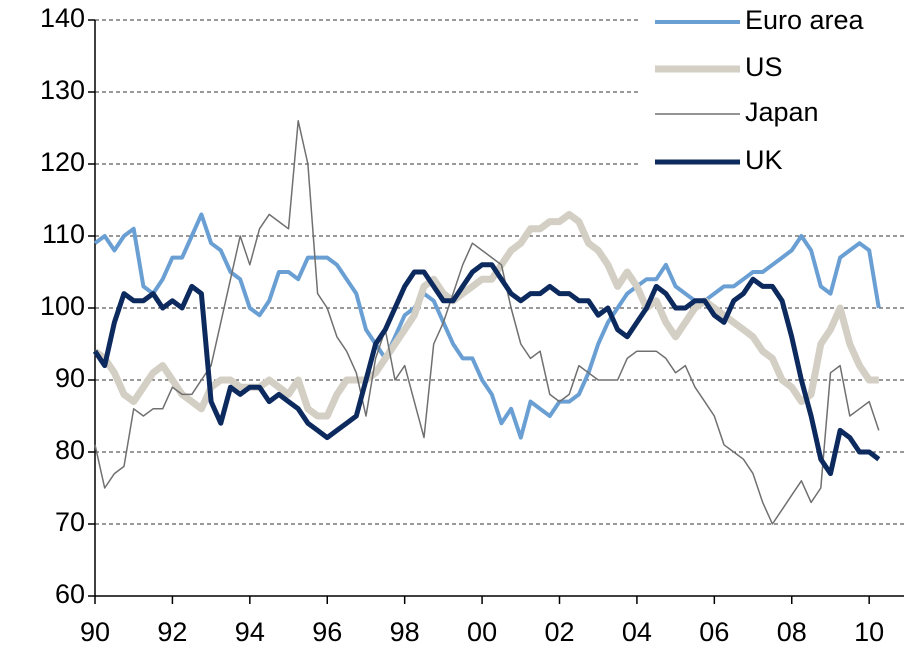  What do you see at coordinates (63, 234) in the screenshot?
I see `y-tick-label: 110` at bounding box center [63, 234].